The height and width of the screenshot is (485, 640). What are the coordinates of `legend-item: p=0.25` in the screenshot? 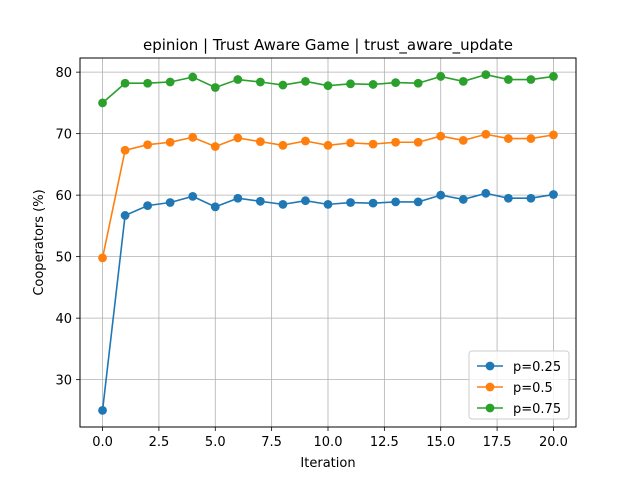 It's located at (519, 367).